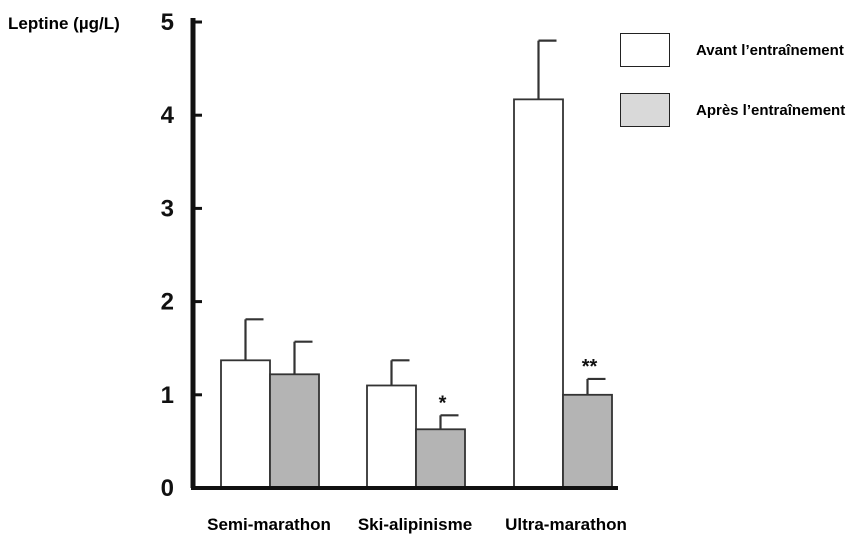 Image resolution: width=860 pixels, height=537 pixels. What do you see at coordinates (771, 110) in the screenshot?
I see `legend-label-after: Après l’entraînement` at bounding box center [771, 110].